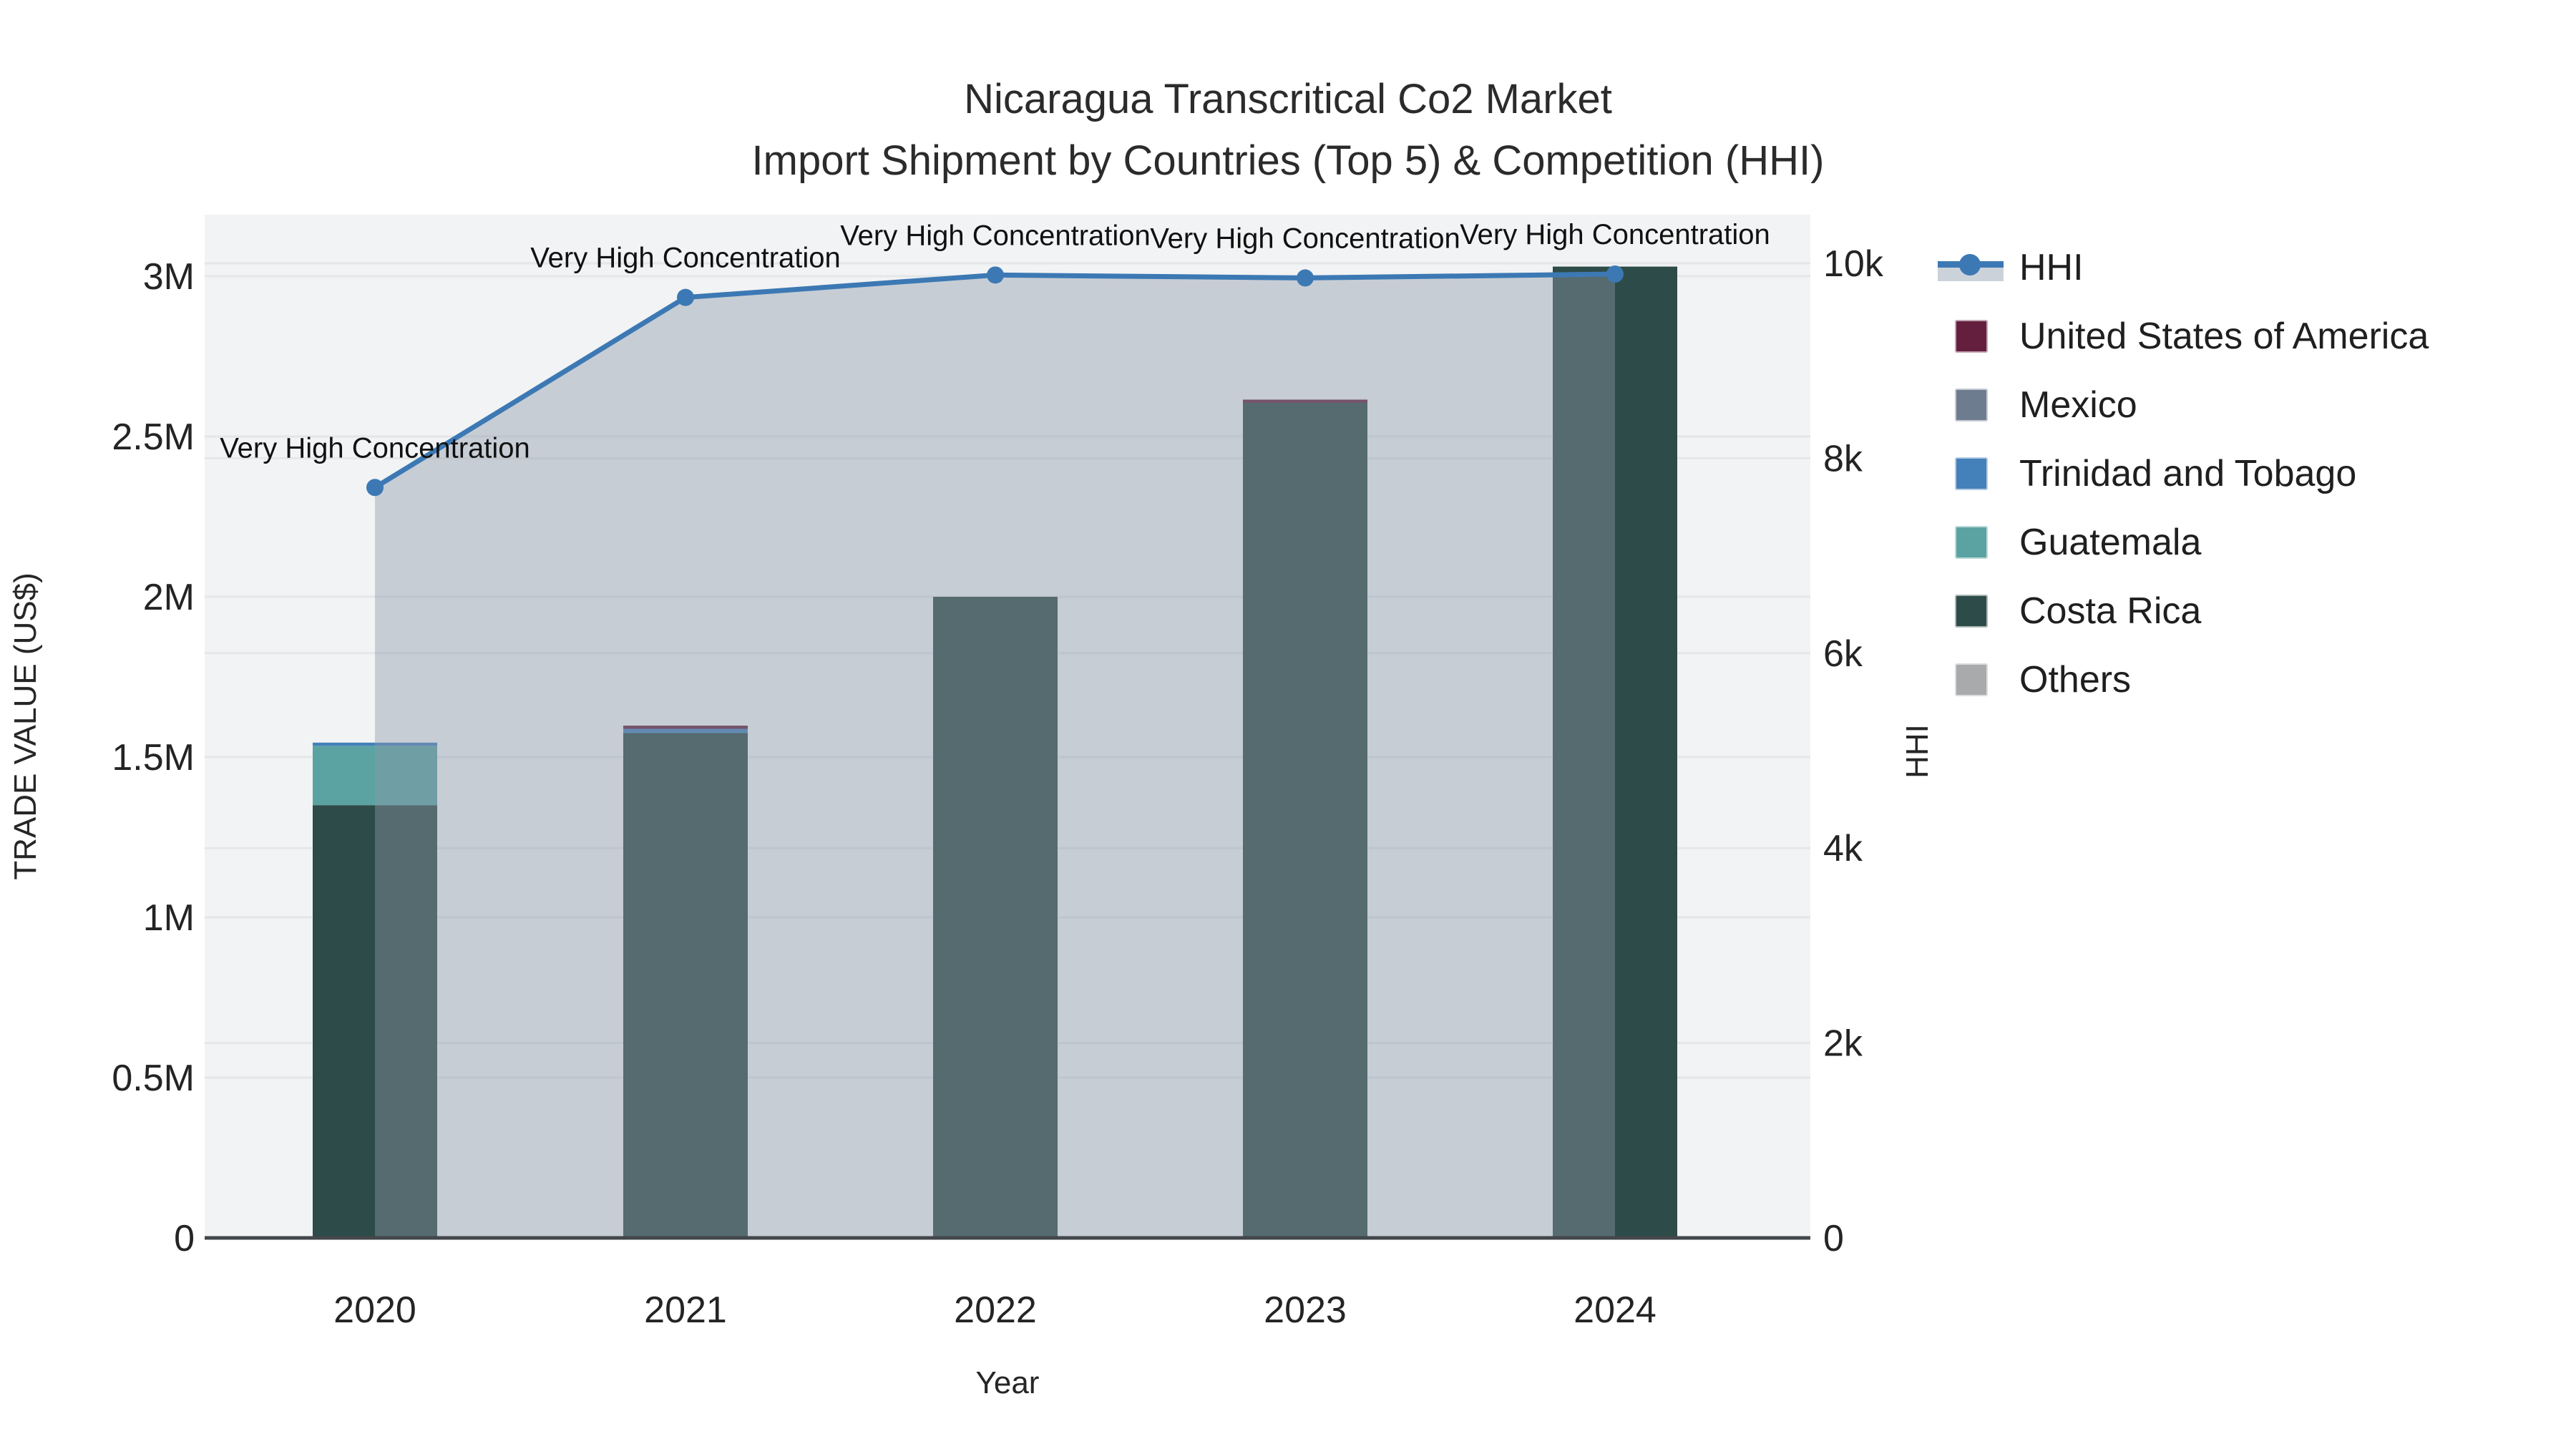 The image size is (2576, 1449). I want to click on legend-item-trinidad-and-tobago: Trinidad and Tobago, so click(2144, 473).